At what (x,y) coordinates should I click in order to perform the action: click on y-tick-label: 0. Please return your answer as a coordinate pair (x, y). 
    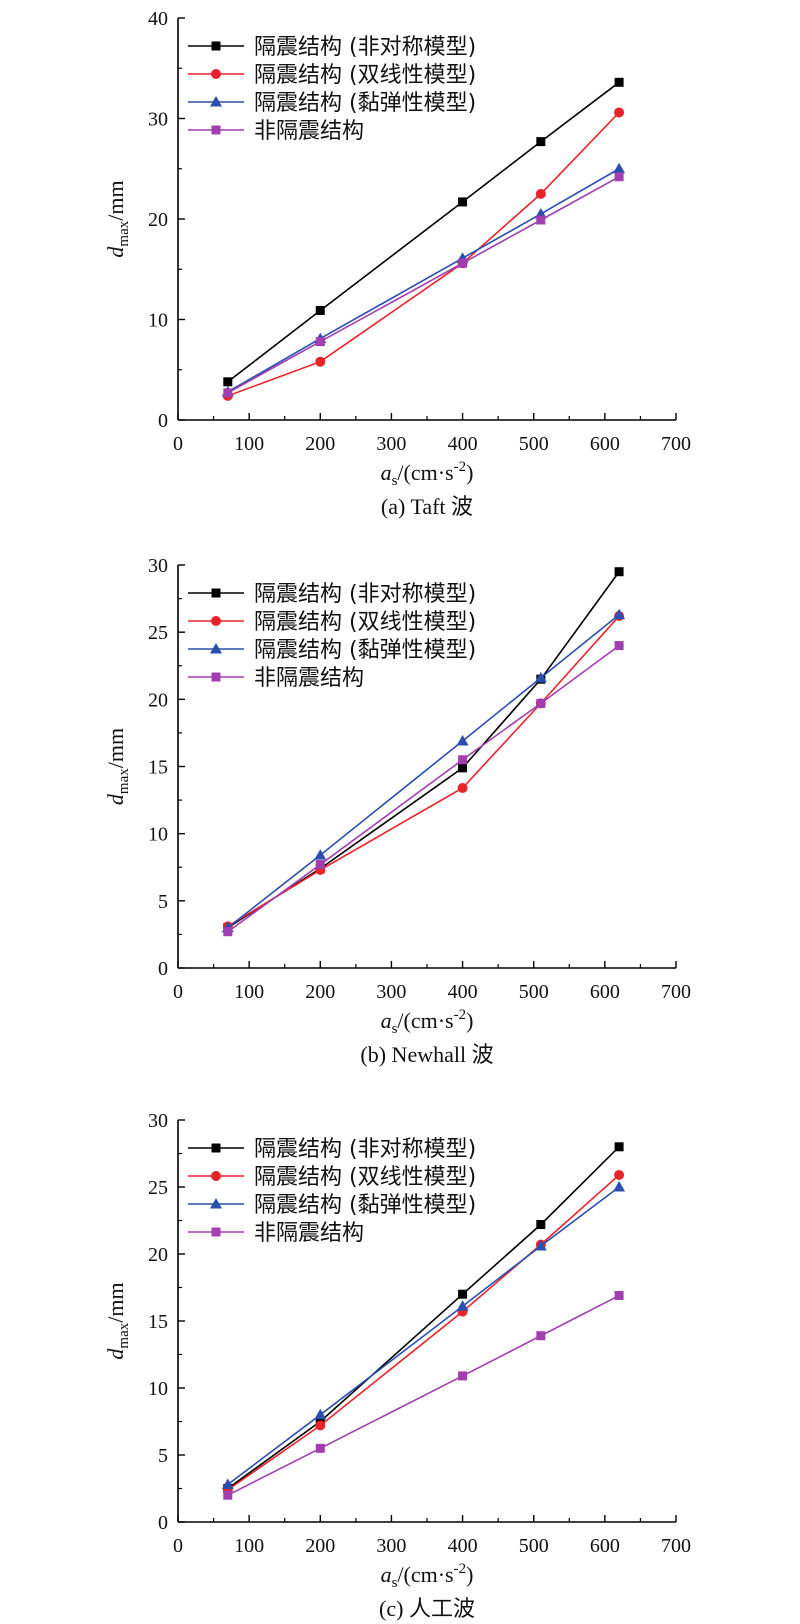
    Looking at the image, I should click on (163, 1523).